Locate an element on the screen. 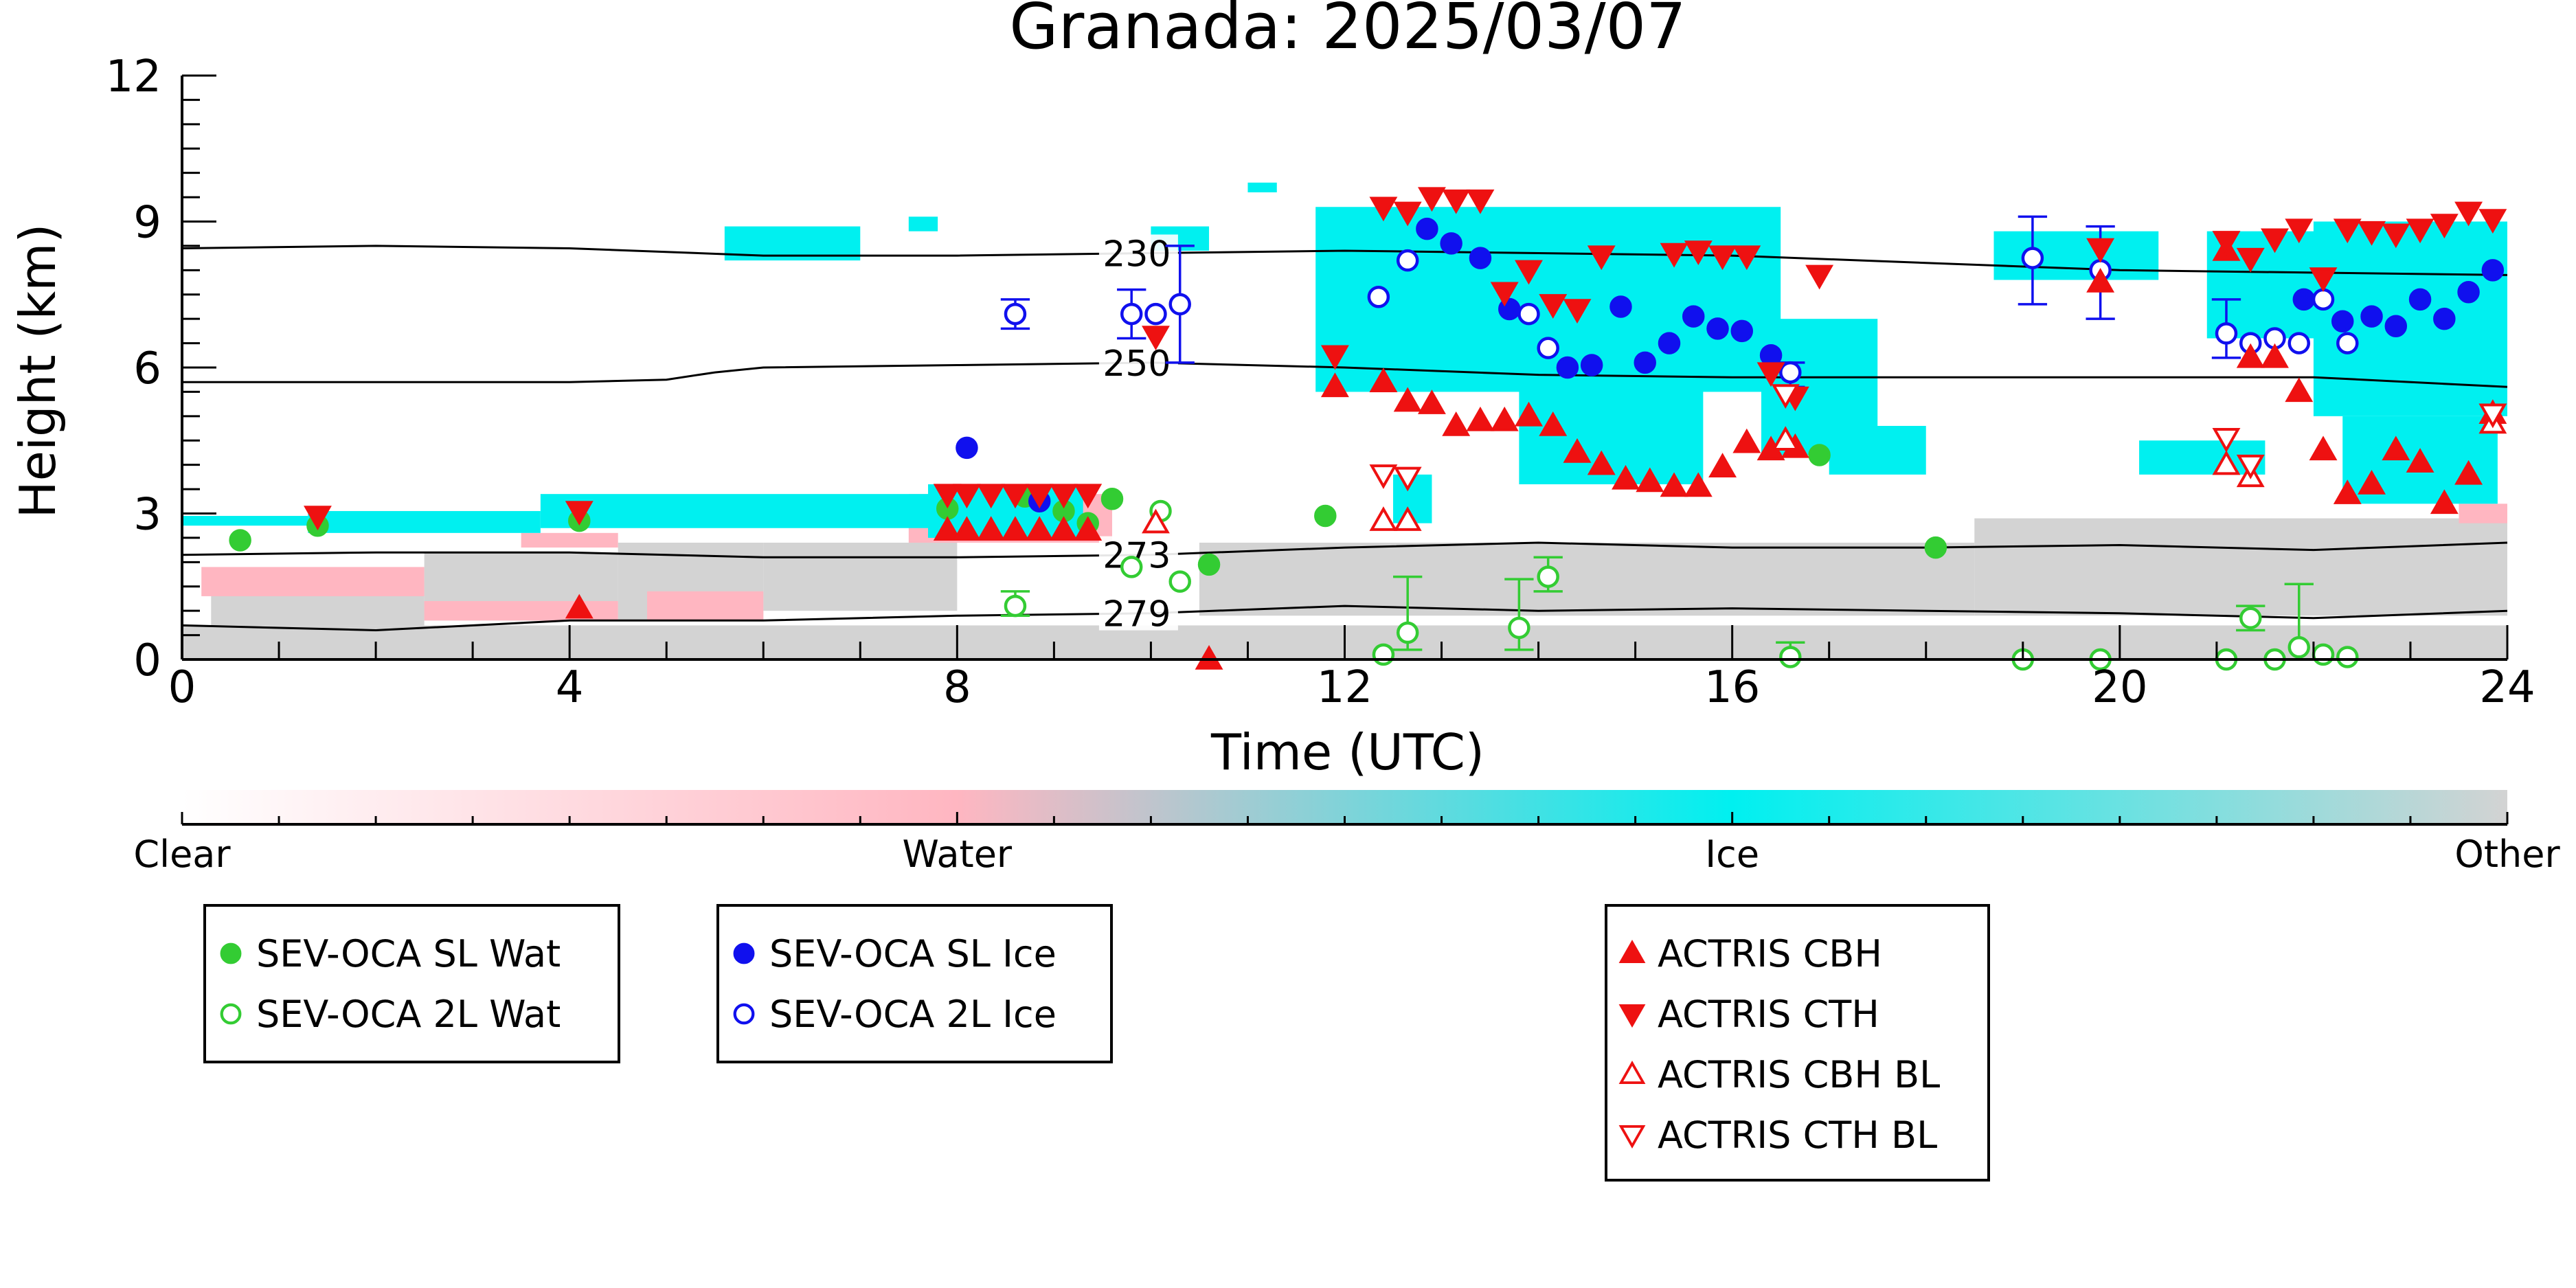 The image size is (2576, 1288). y-tick-label: 0 is located at coordinates (147, 660).